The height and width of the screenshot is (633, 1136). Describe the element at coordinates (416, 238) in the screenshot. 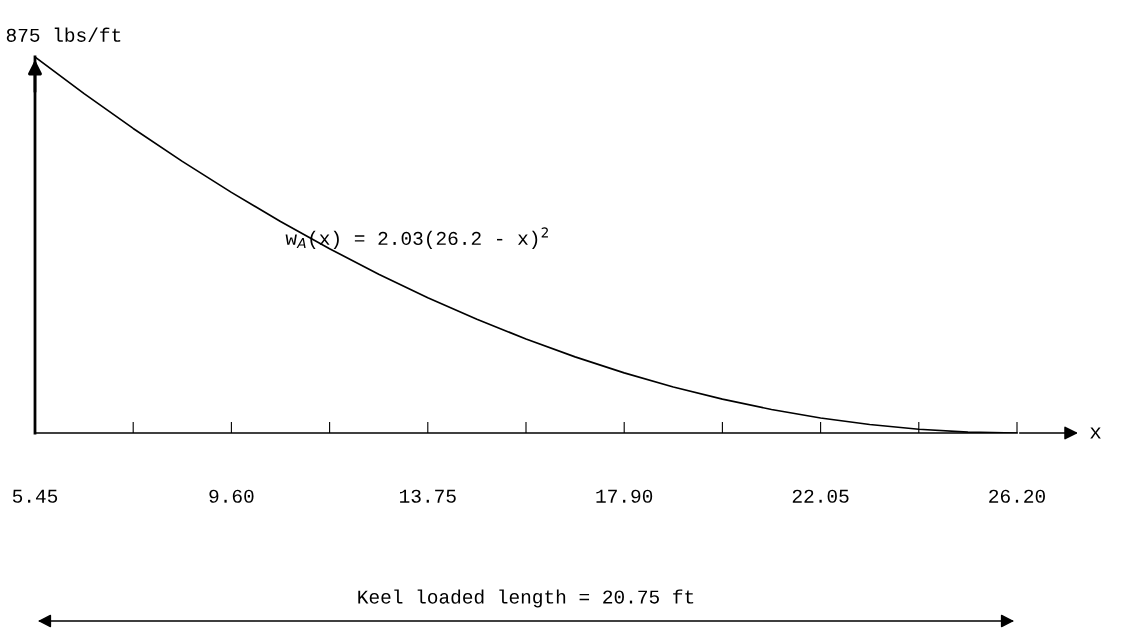

I see `annotation: w$_{A}$(x) = 2.03(26.2 - x)$^{2}$` at that location.